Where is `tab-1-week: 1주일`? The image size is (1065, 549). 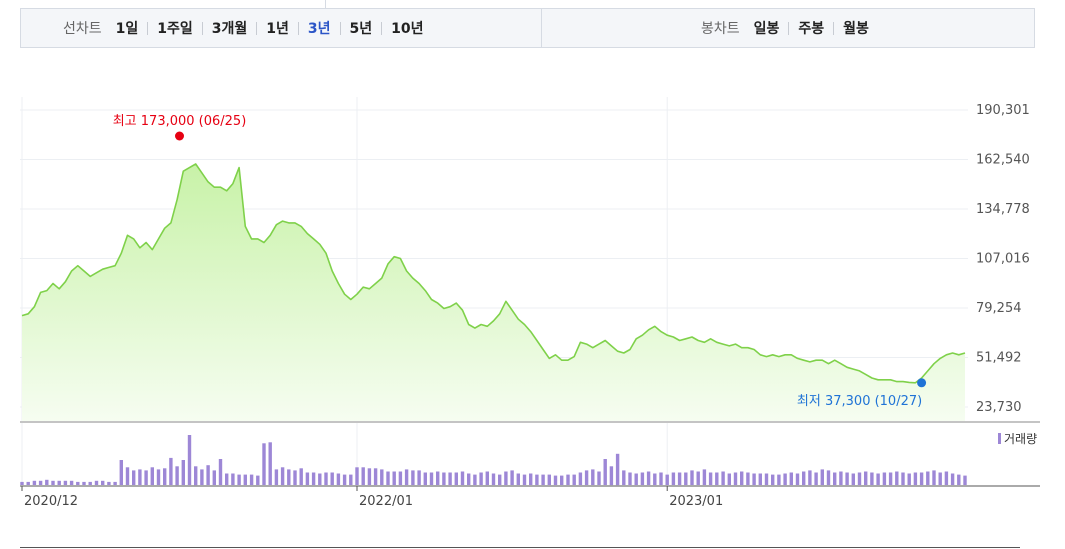
tab-1-week: 1주일 is located at coordinates (175, 29).